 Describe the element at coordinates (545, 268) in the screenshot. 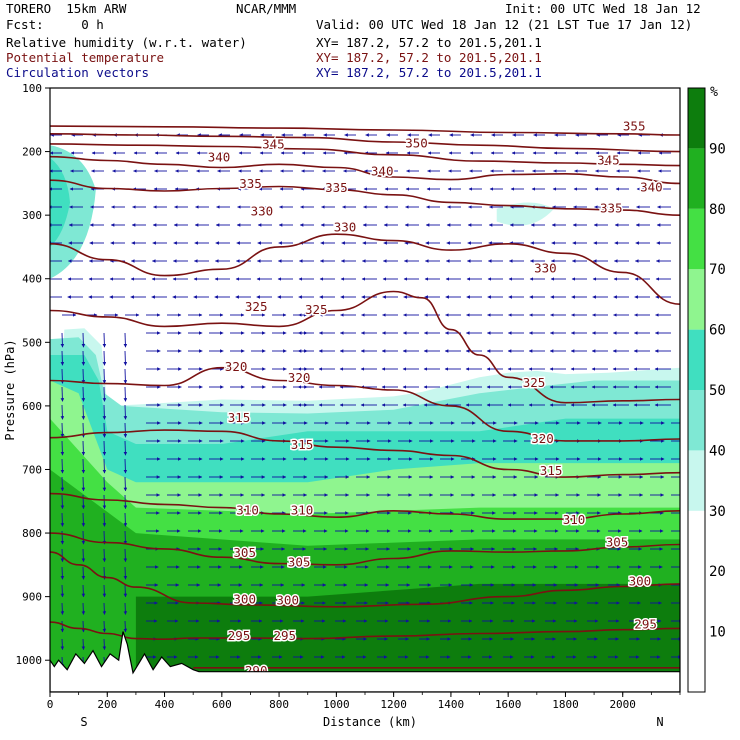

I see `theta-label-330: 330` at that location.